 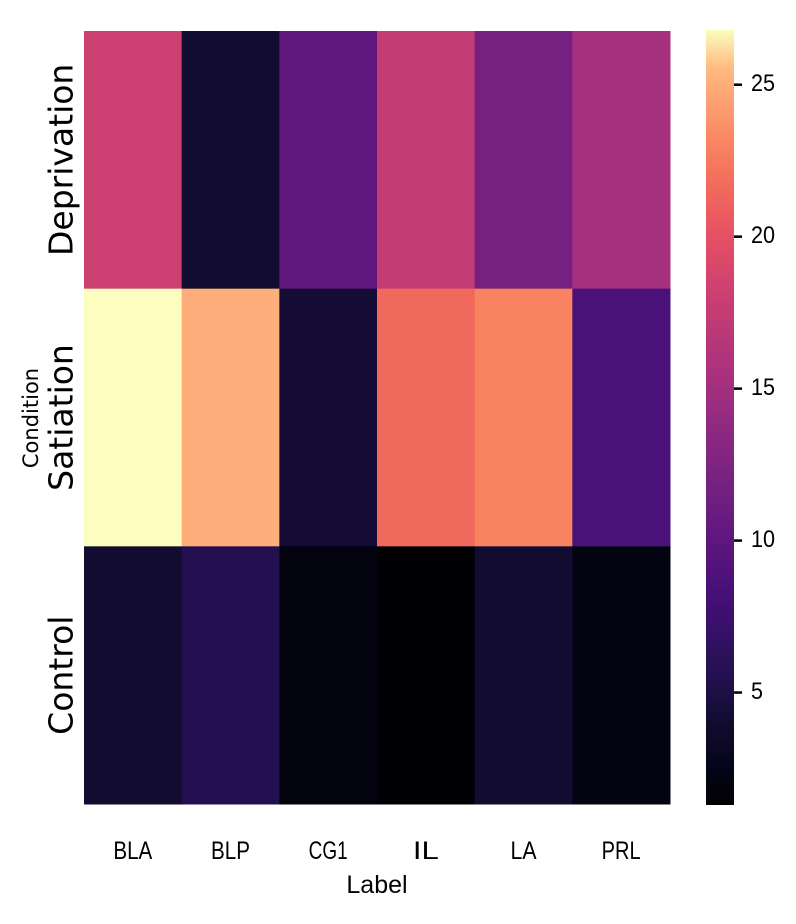 What do you see at coordinates (621, 851) in the screenshot?
I see `x-tick-label-prl: PRL` at bounding box center [621, 851].